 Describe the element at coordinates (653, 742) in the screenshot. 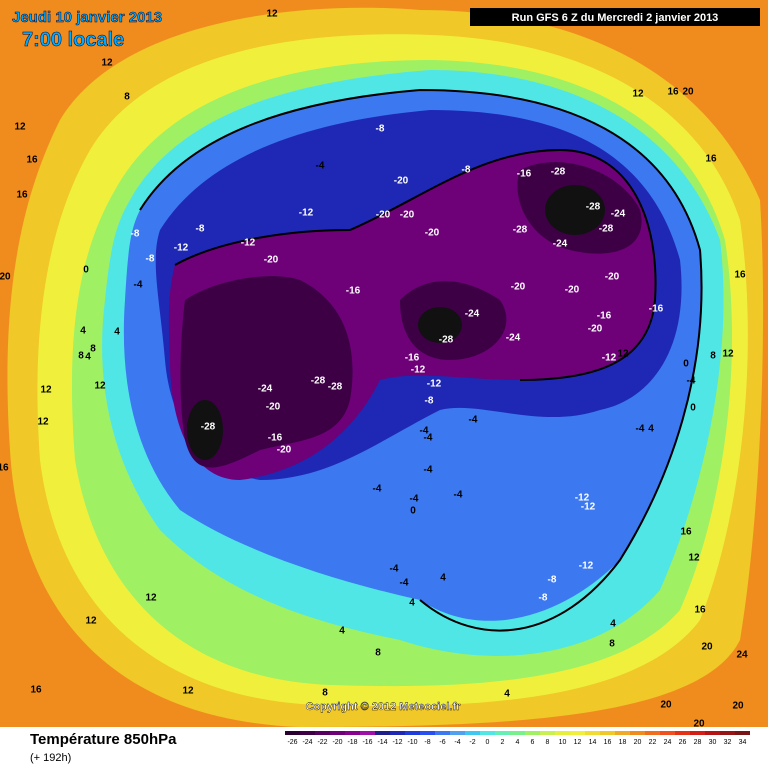

I see `scale-tick-label: 22` at that location.